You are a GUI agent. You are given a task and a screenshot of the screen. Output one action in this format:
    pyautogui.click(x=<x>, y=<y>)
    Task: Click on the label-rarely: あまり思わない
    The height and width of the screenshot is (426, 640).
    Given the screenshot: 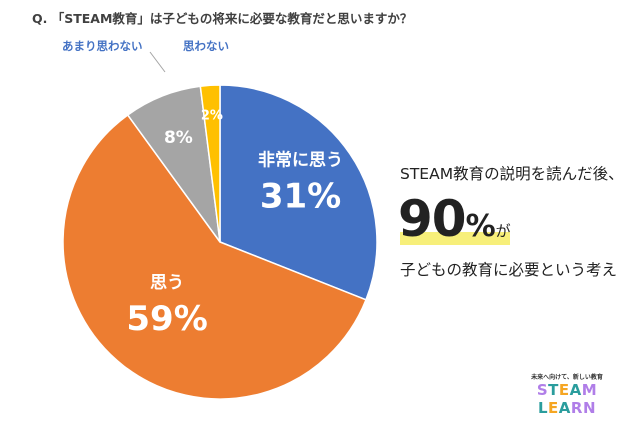 What is the action you would take?
    pyautogui.click(x=102, y=46)
    